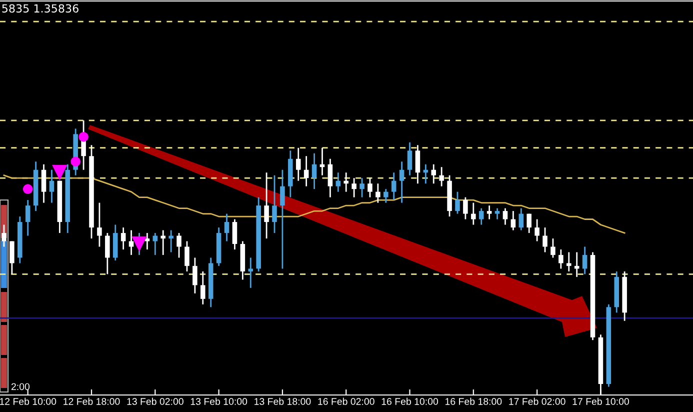  What do you see at coordinates (92, 401) in the screenshot?
I see `x-tick-label: 12 Feb 18:00` at bounding box center [92, 401].